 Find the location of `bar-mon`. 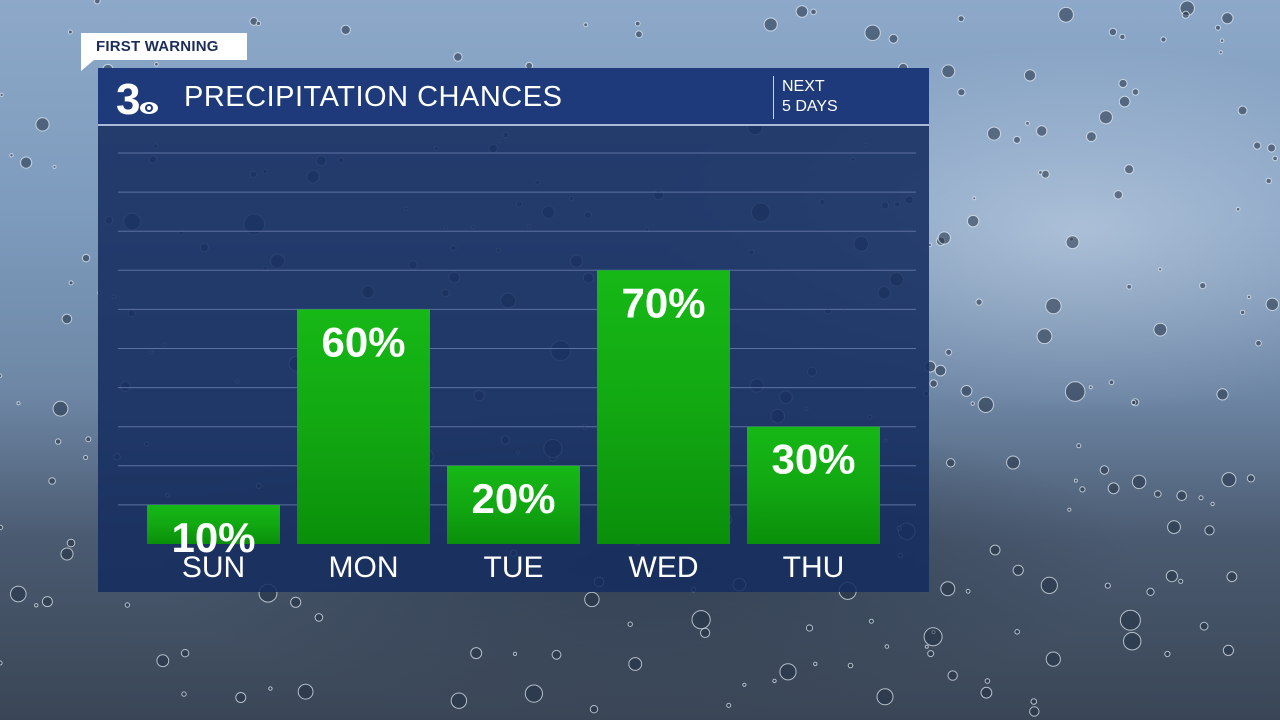

bar-mon is located at coordinates (363, 426).